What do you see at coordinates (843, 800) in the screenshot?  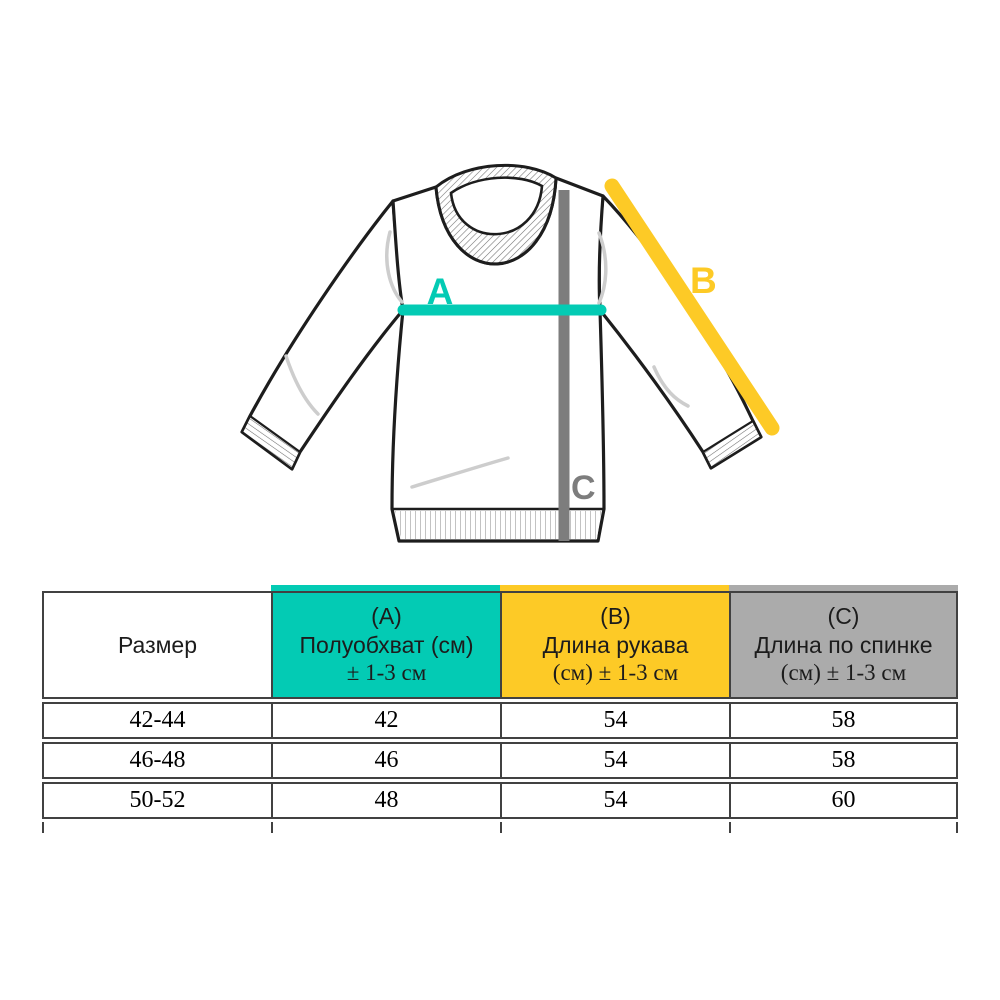 I see `cell-c: 60` at bounding box center [843, 800].